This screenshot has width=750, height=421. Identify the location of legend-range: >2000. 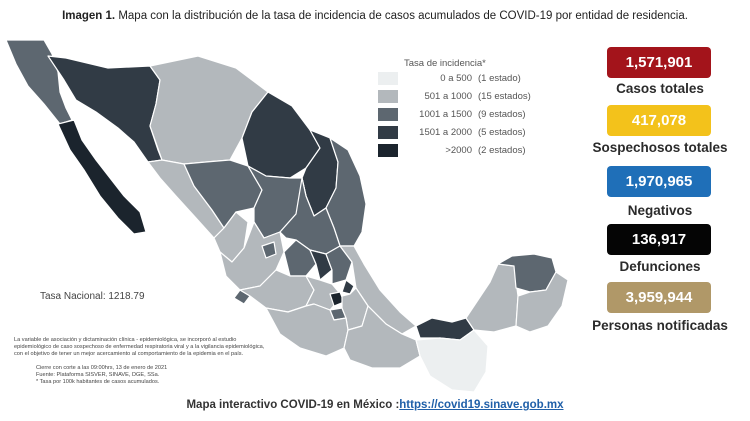
(458, 150).